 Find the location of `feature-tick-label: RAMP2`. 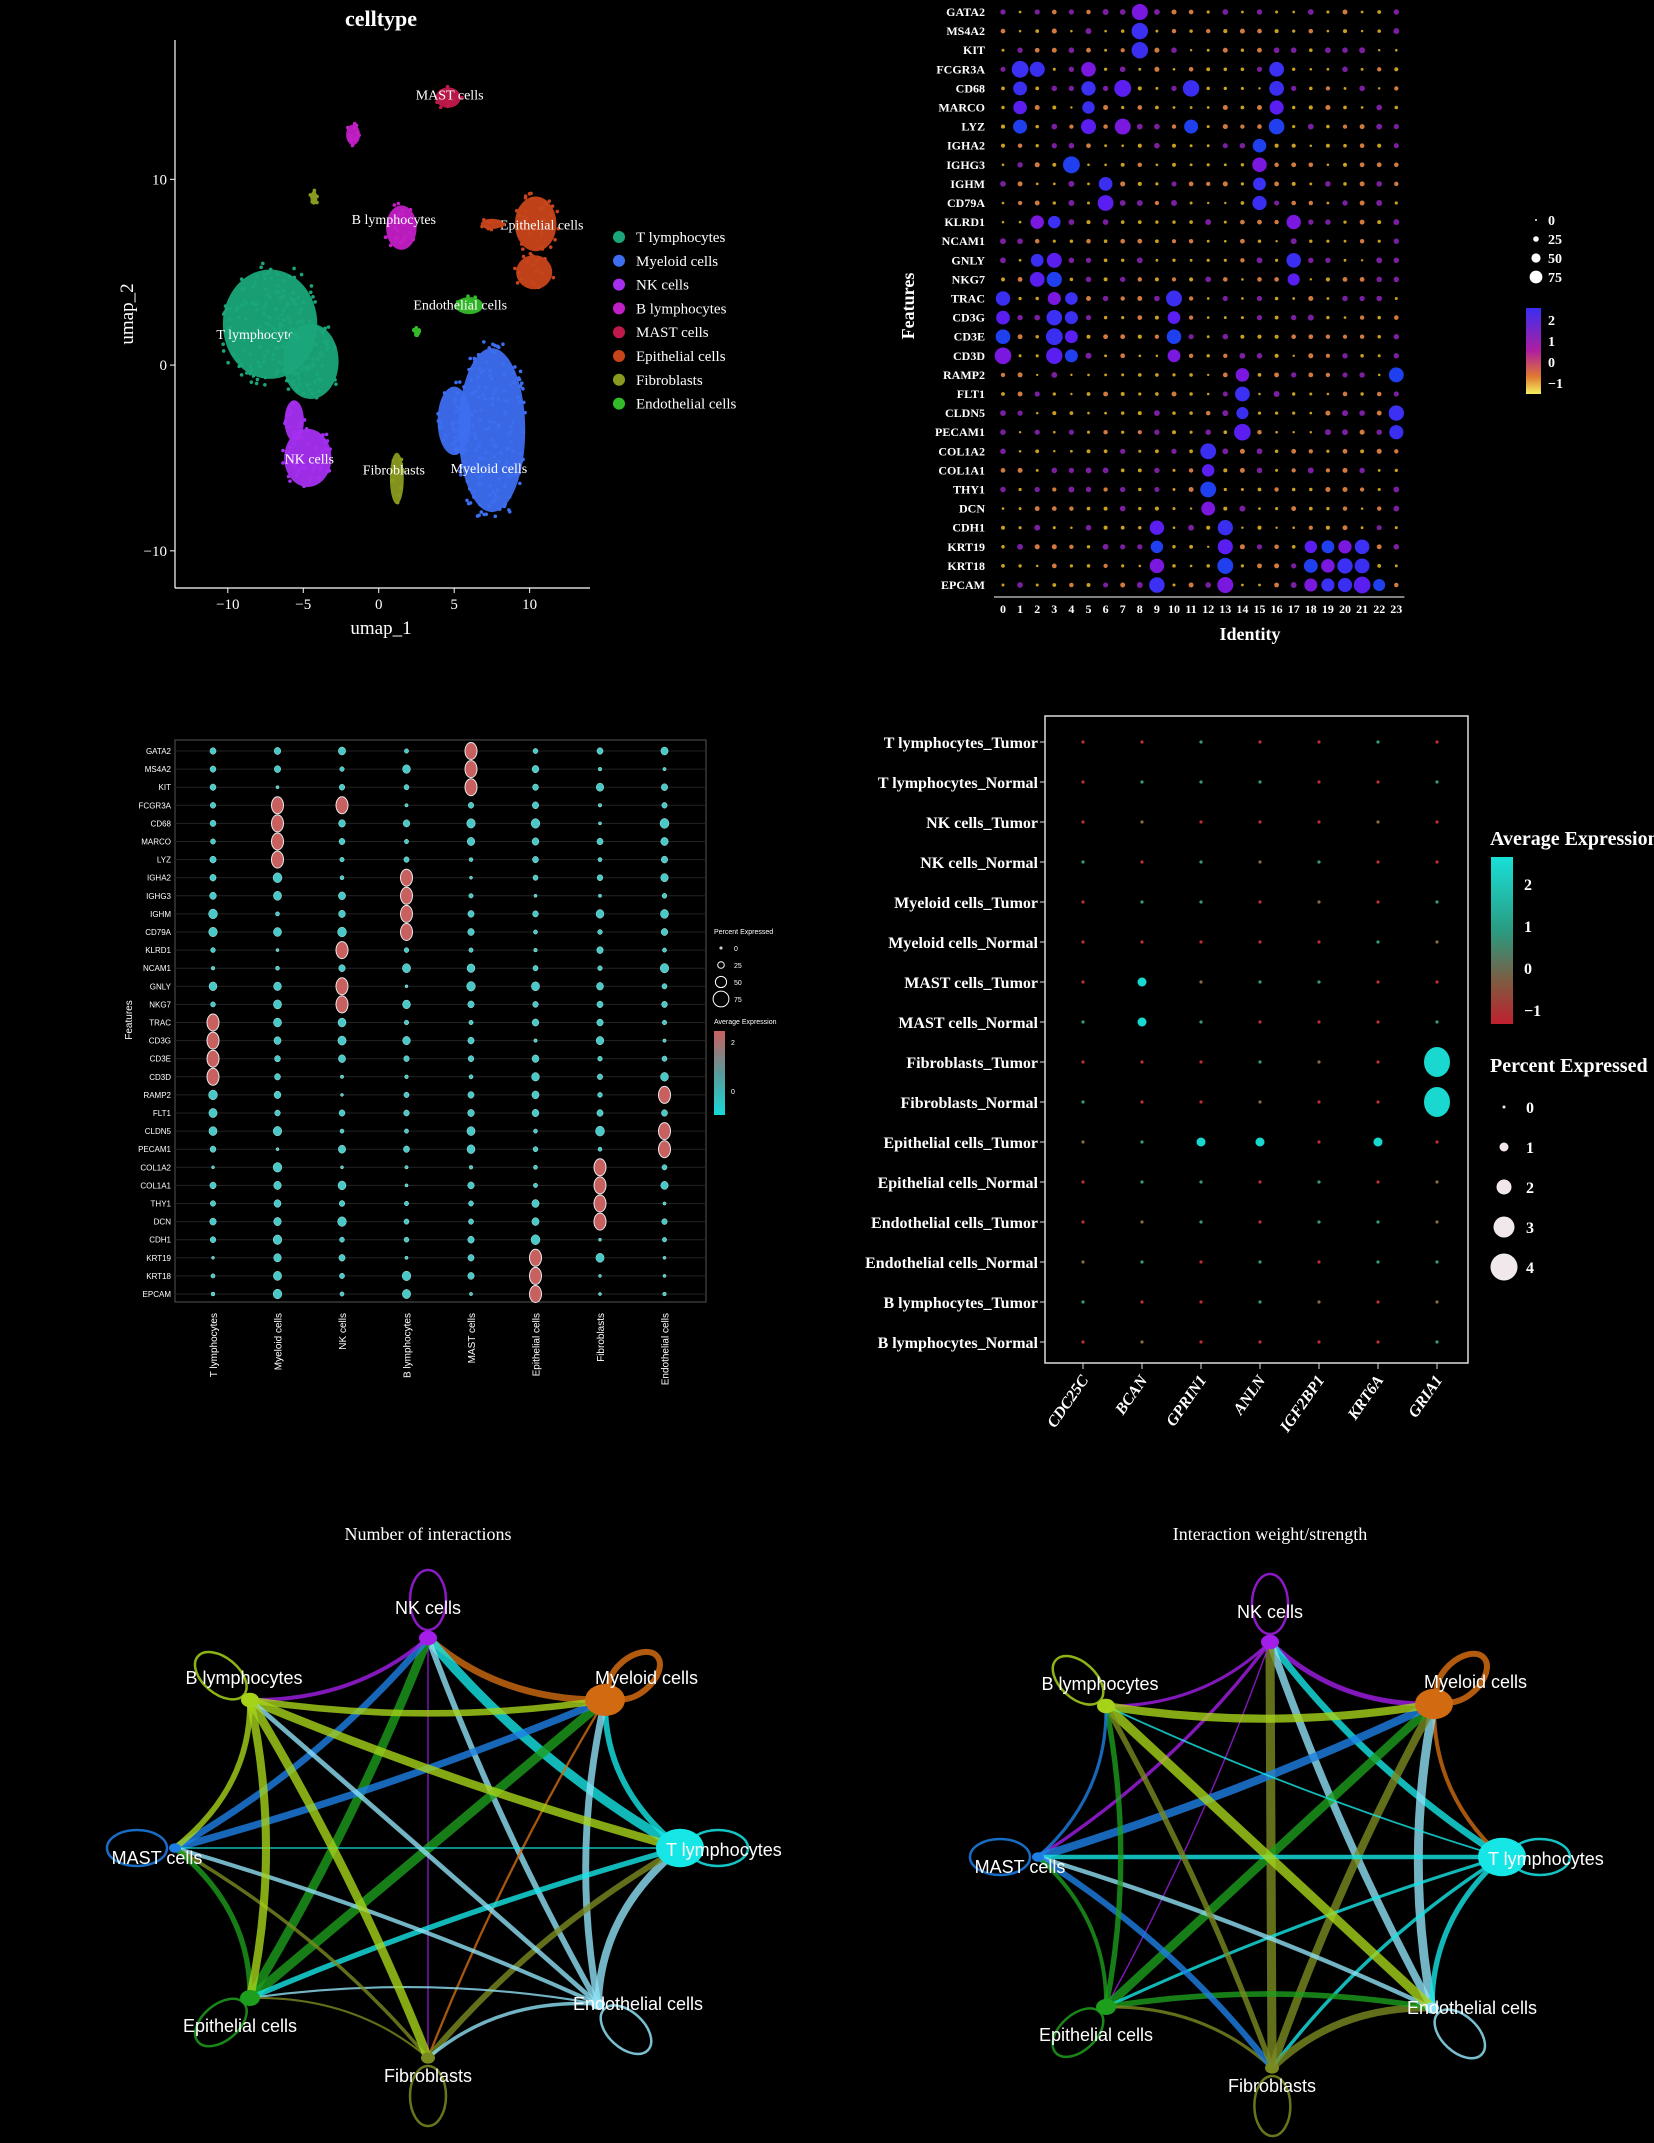

feature-tick-label: RAMP2 is located at coordinates (157, 1095).